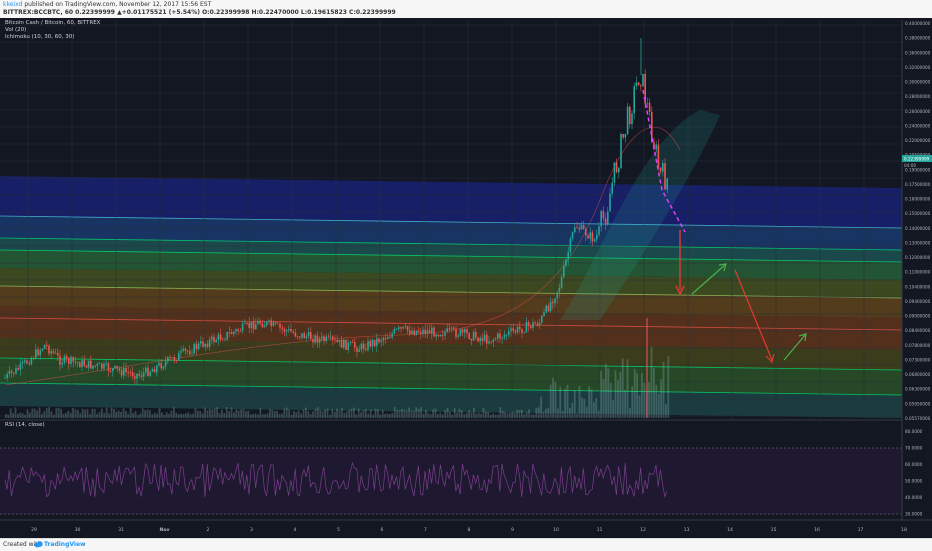 Image resolution: width=932 pixels, height=551 pixels. What do you see at coordinates (16, 30) in the screenshot?
I see `volume-legend: Vol (20)` at bounding box center [16, 30].